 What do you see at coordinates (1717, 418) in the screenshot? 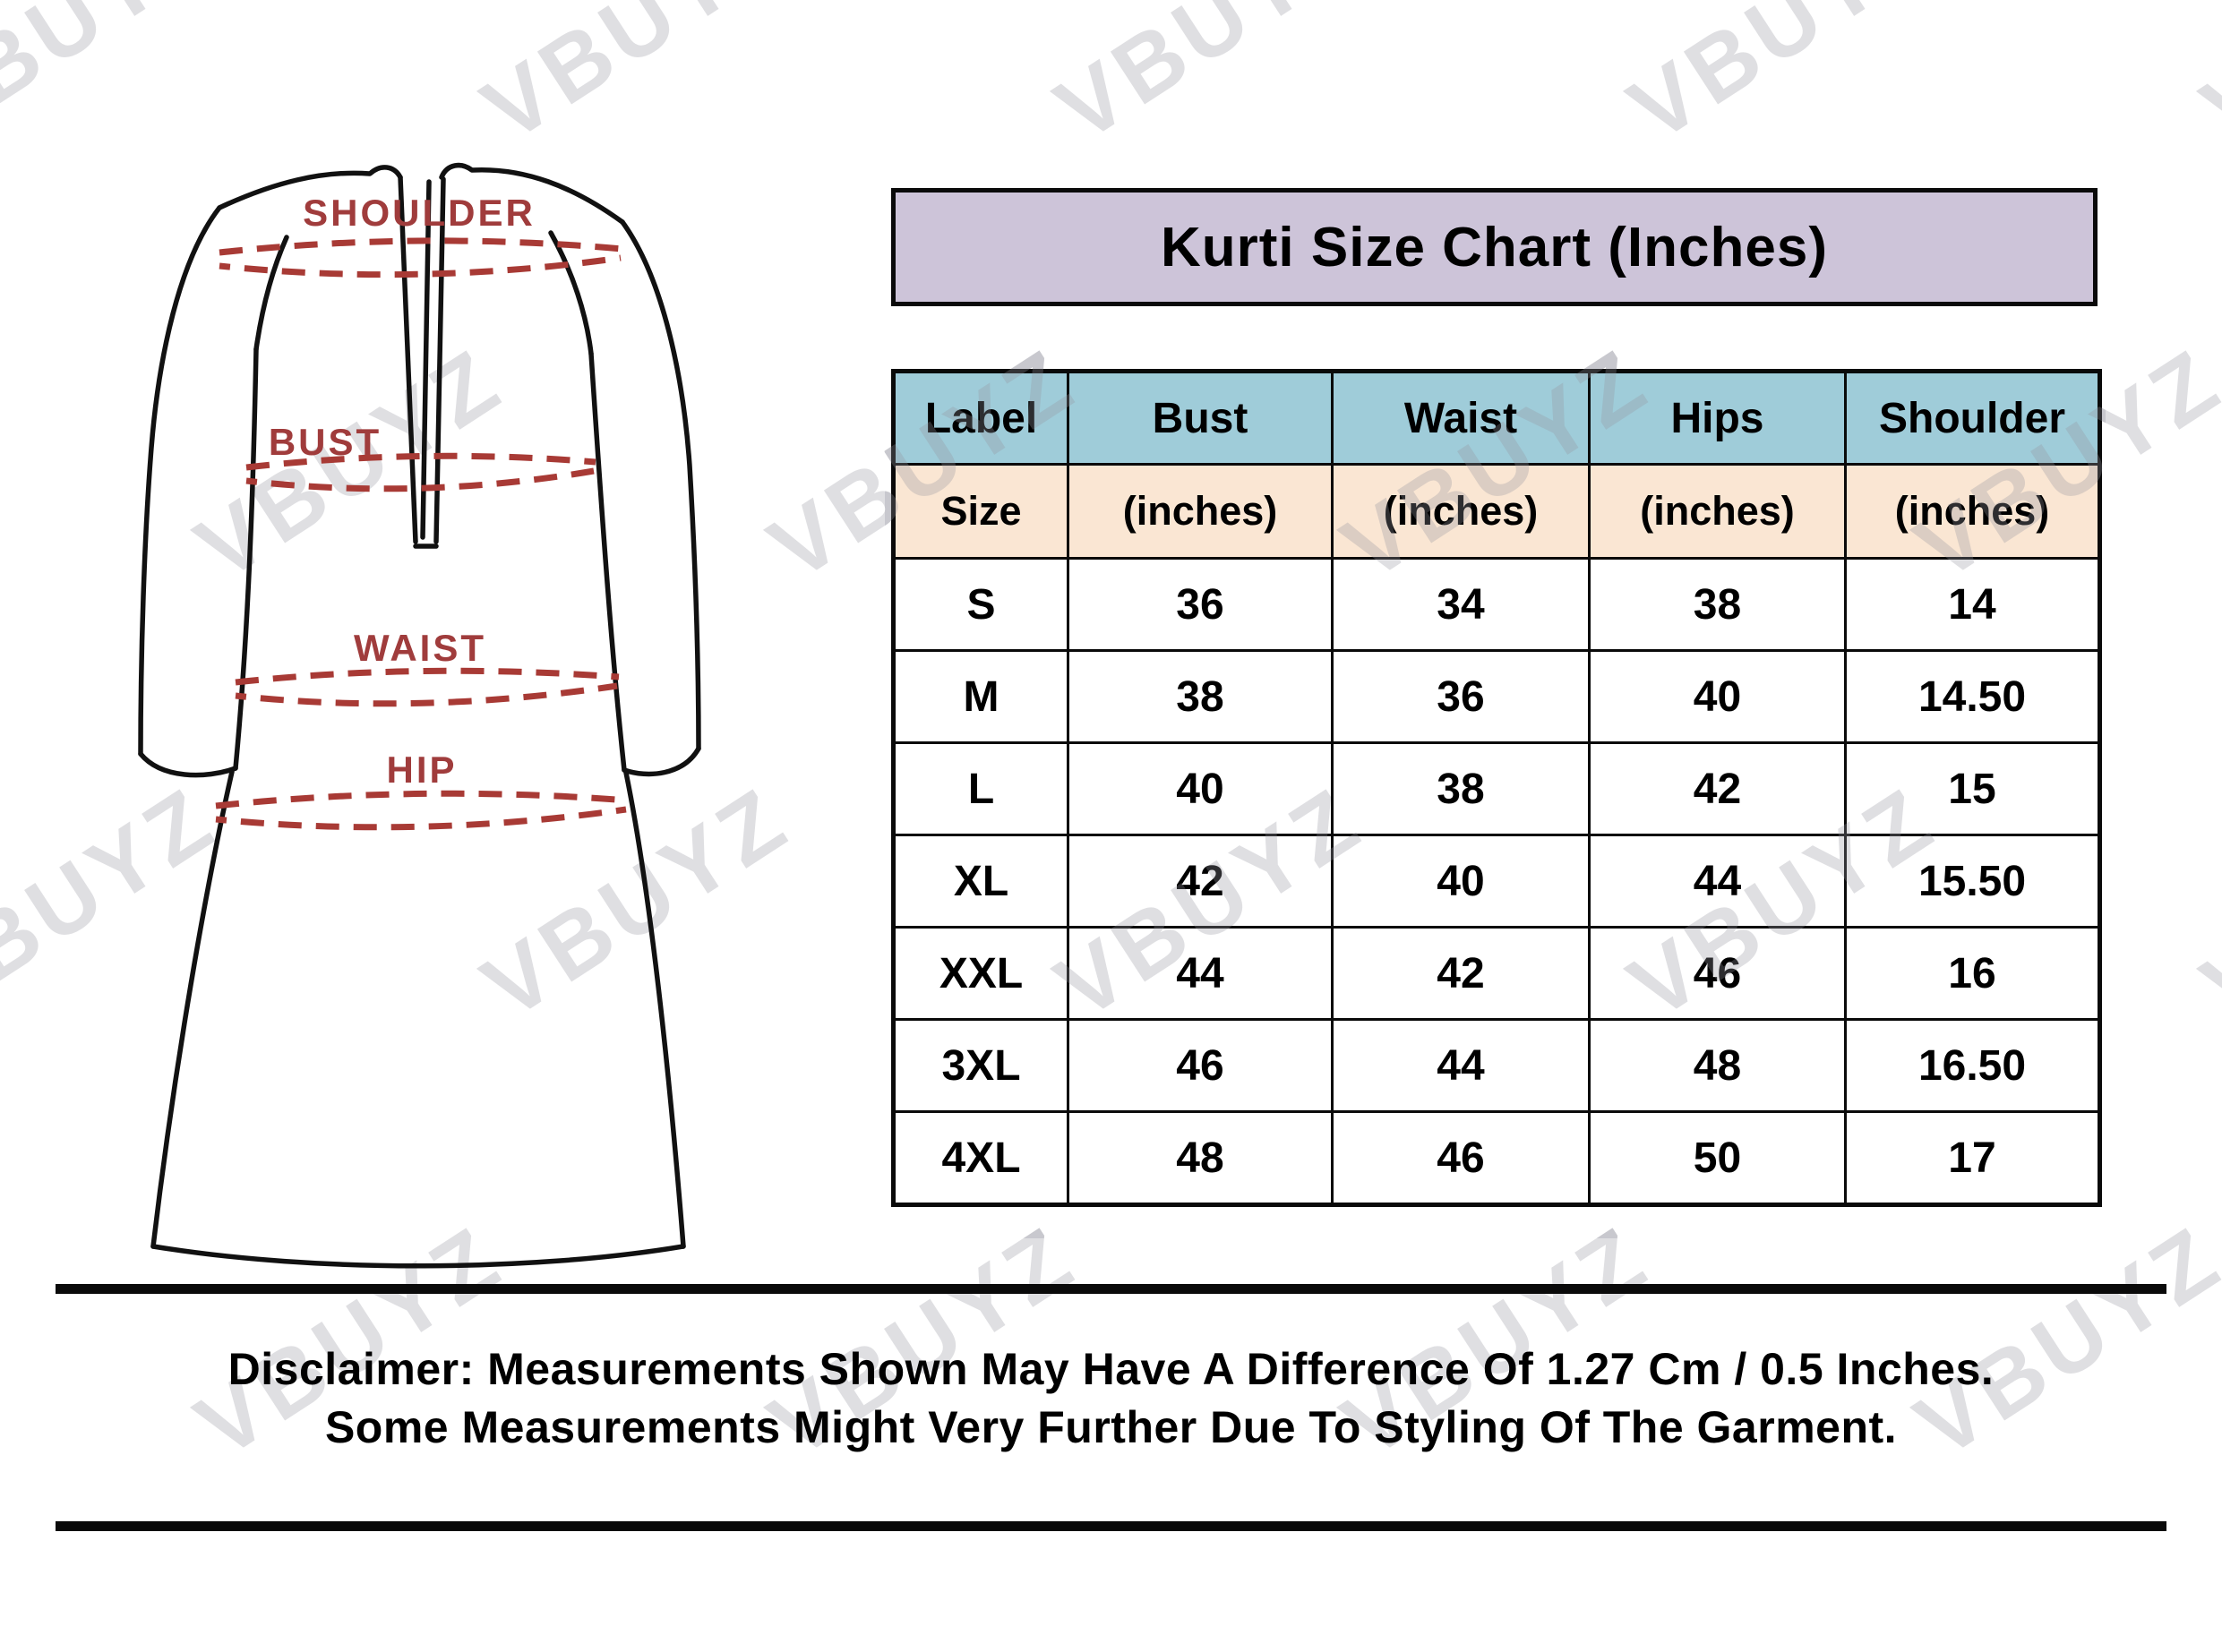
I see `column-header-hips: Hips` at bounding box center [1717, 418].